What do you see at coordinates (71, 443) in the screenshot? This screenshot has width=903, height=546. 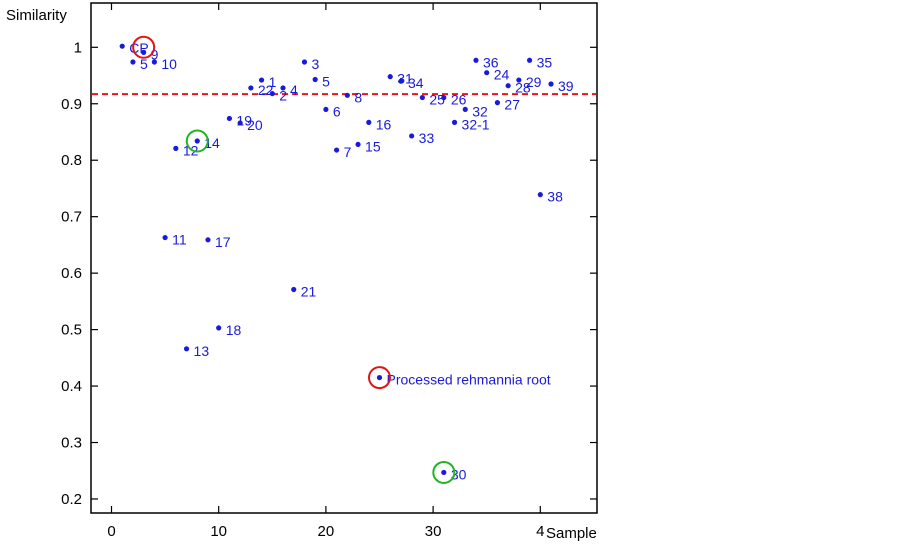 I see `y-tick-label: 0.3` at bounding box center [71, 443].